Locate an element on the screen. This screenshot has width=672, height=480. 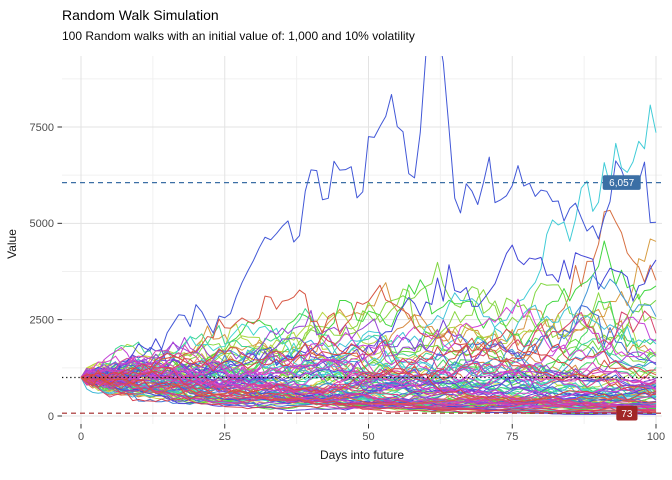
y-tick-label: 0 is located at coordinates (51, 417).